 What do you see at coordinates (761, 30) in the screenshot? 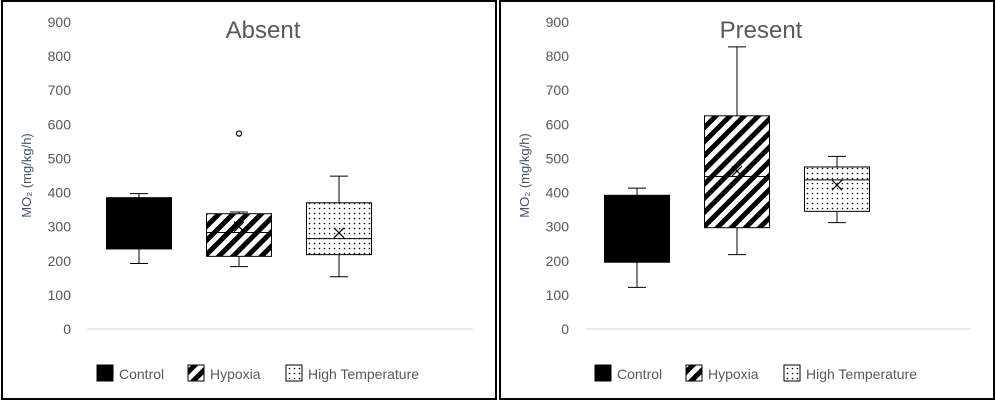
I see `chart-title: Present` at bounding box center [761, 30].